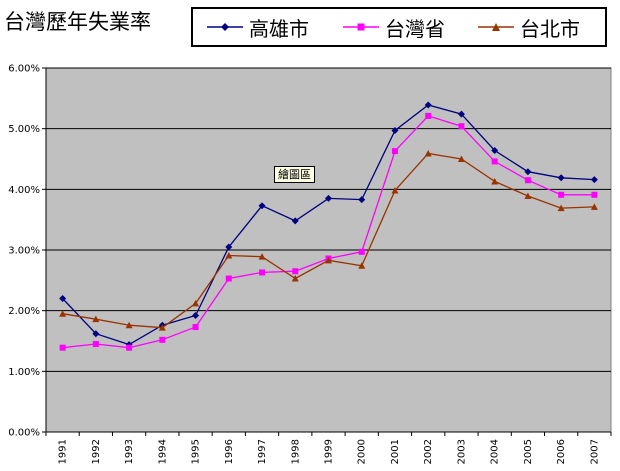  Describe the element at coordinates (294, 174) in the screenshot. I see `plot-area-tooltip: 繪圖區` at that location.